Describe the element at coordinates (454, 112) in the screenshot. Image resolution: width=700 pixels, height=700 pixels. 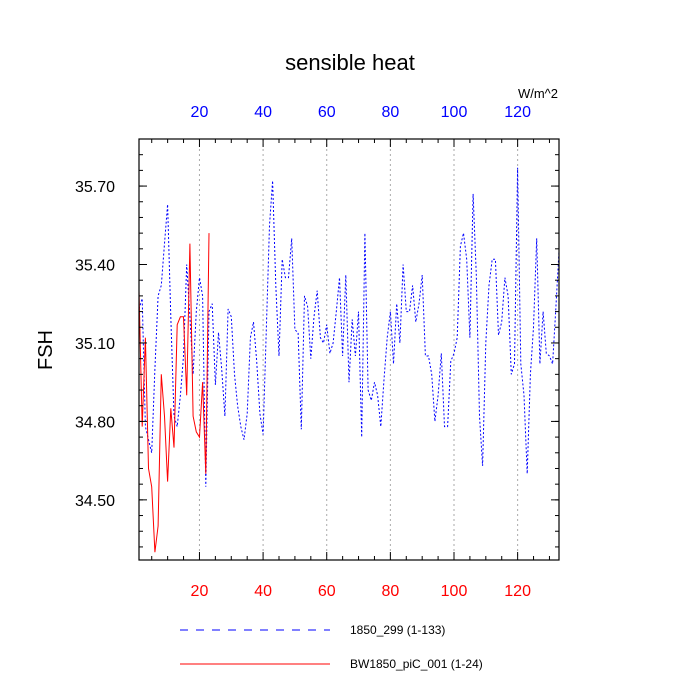
I see `x-tick-label-top: 100` at that location.